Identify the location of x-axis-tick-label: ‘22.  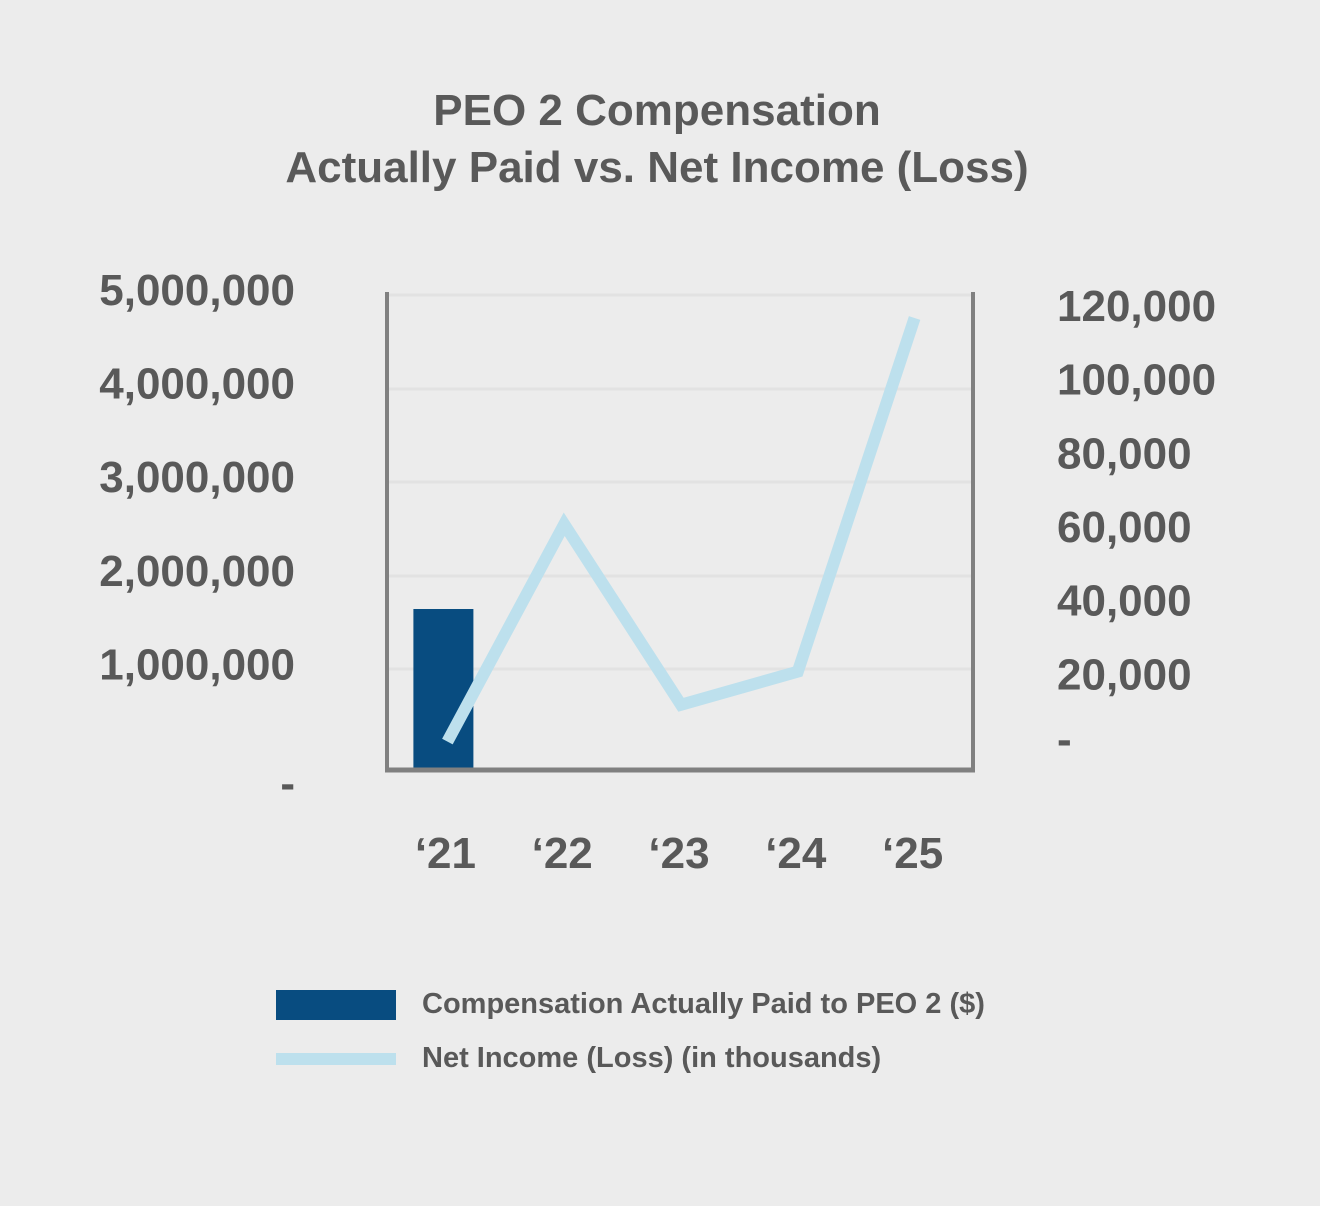
(562, 853).